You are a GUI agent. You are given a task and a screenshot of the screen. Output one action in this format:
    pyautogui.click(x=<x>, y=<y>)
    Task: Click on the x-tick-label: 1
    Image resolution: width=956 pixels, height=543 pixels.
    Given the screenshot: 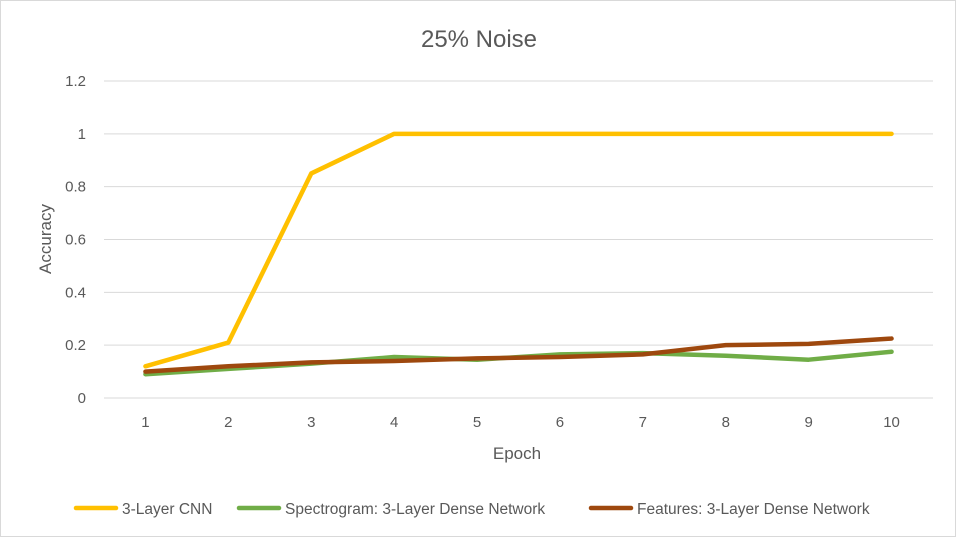 What is the action you would take?
    pyautogui.click(x=145, y=422)
    